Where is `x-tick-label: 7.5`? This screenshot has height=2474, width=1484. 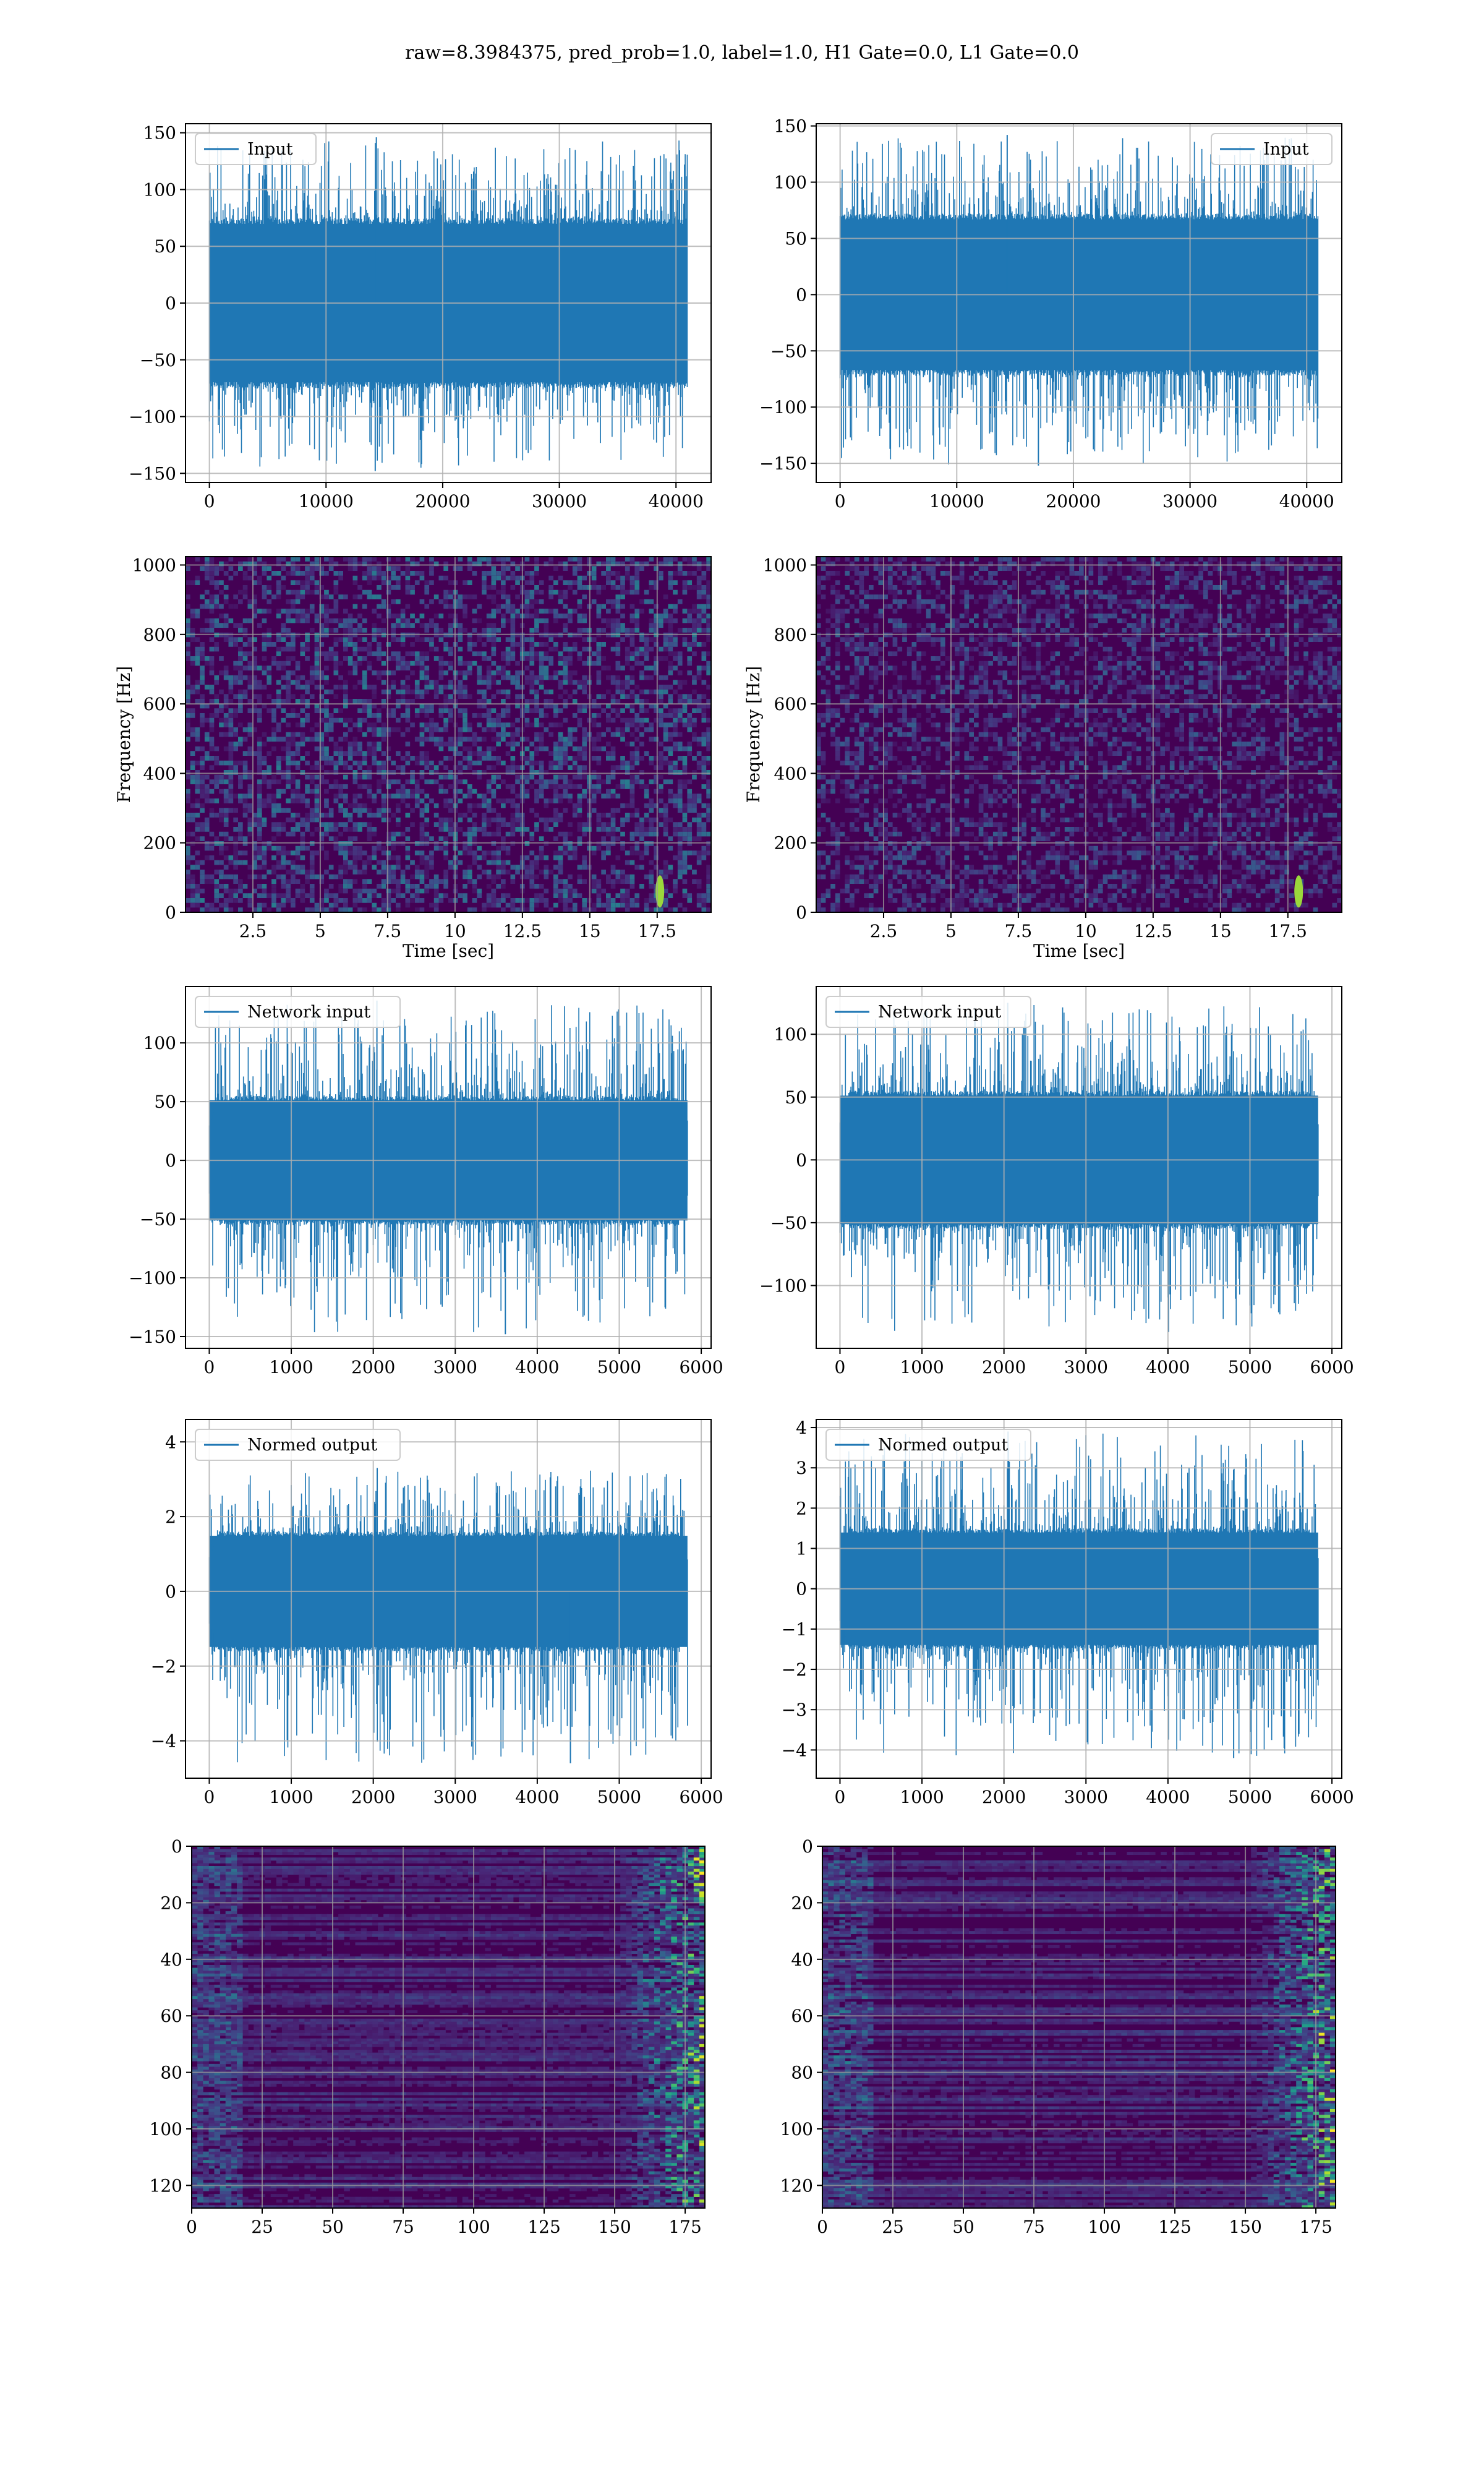
x-tick-label: 7.5 is located at coordinates (1019, 931).